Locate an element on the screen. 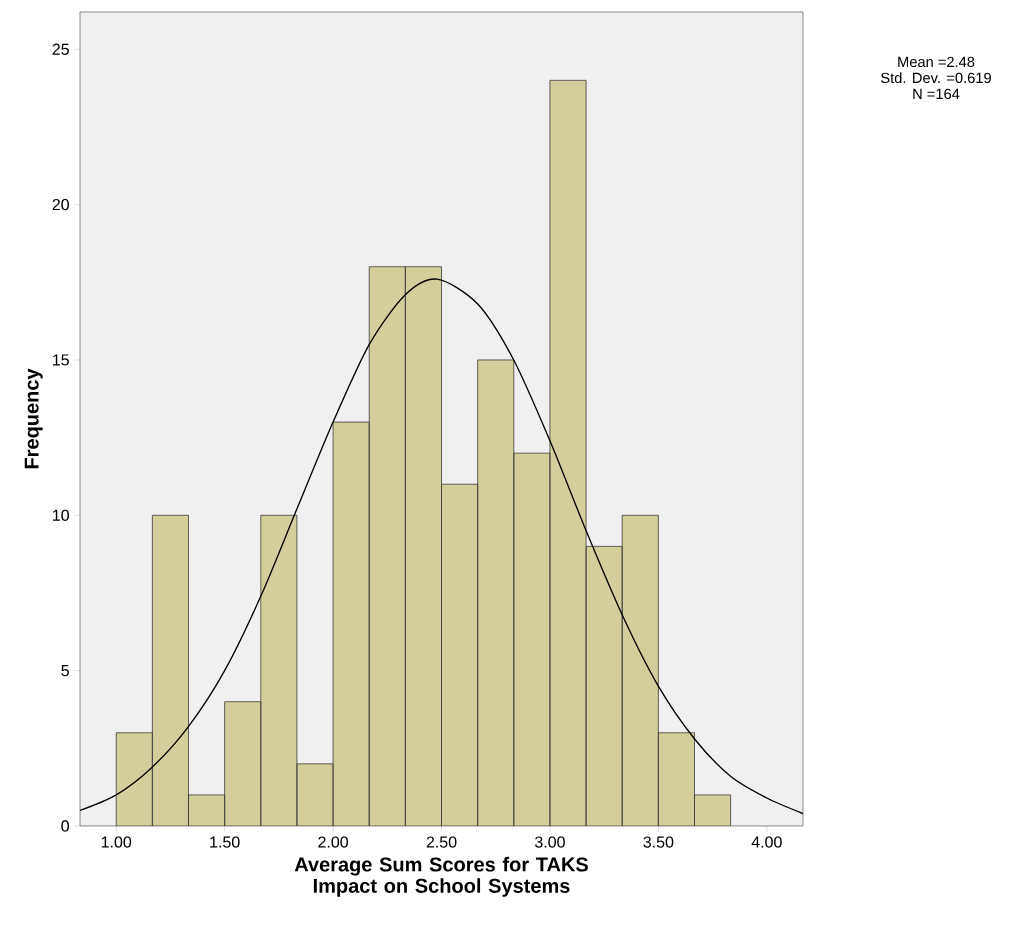  text: Std. Dev. =0.619 is located at coordinates (936, 78).